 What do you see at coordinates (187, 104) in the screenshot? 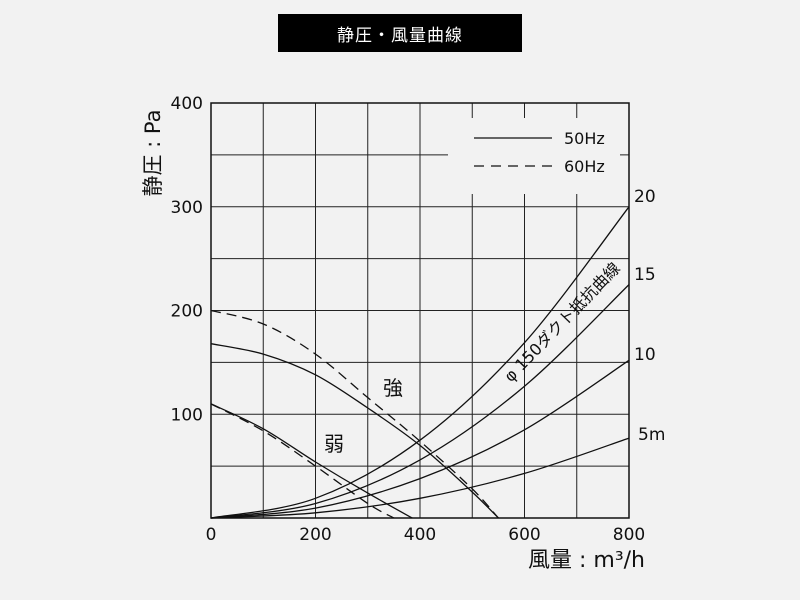
I see `y-tick-label: 400` at bounding box center [187, 104].